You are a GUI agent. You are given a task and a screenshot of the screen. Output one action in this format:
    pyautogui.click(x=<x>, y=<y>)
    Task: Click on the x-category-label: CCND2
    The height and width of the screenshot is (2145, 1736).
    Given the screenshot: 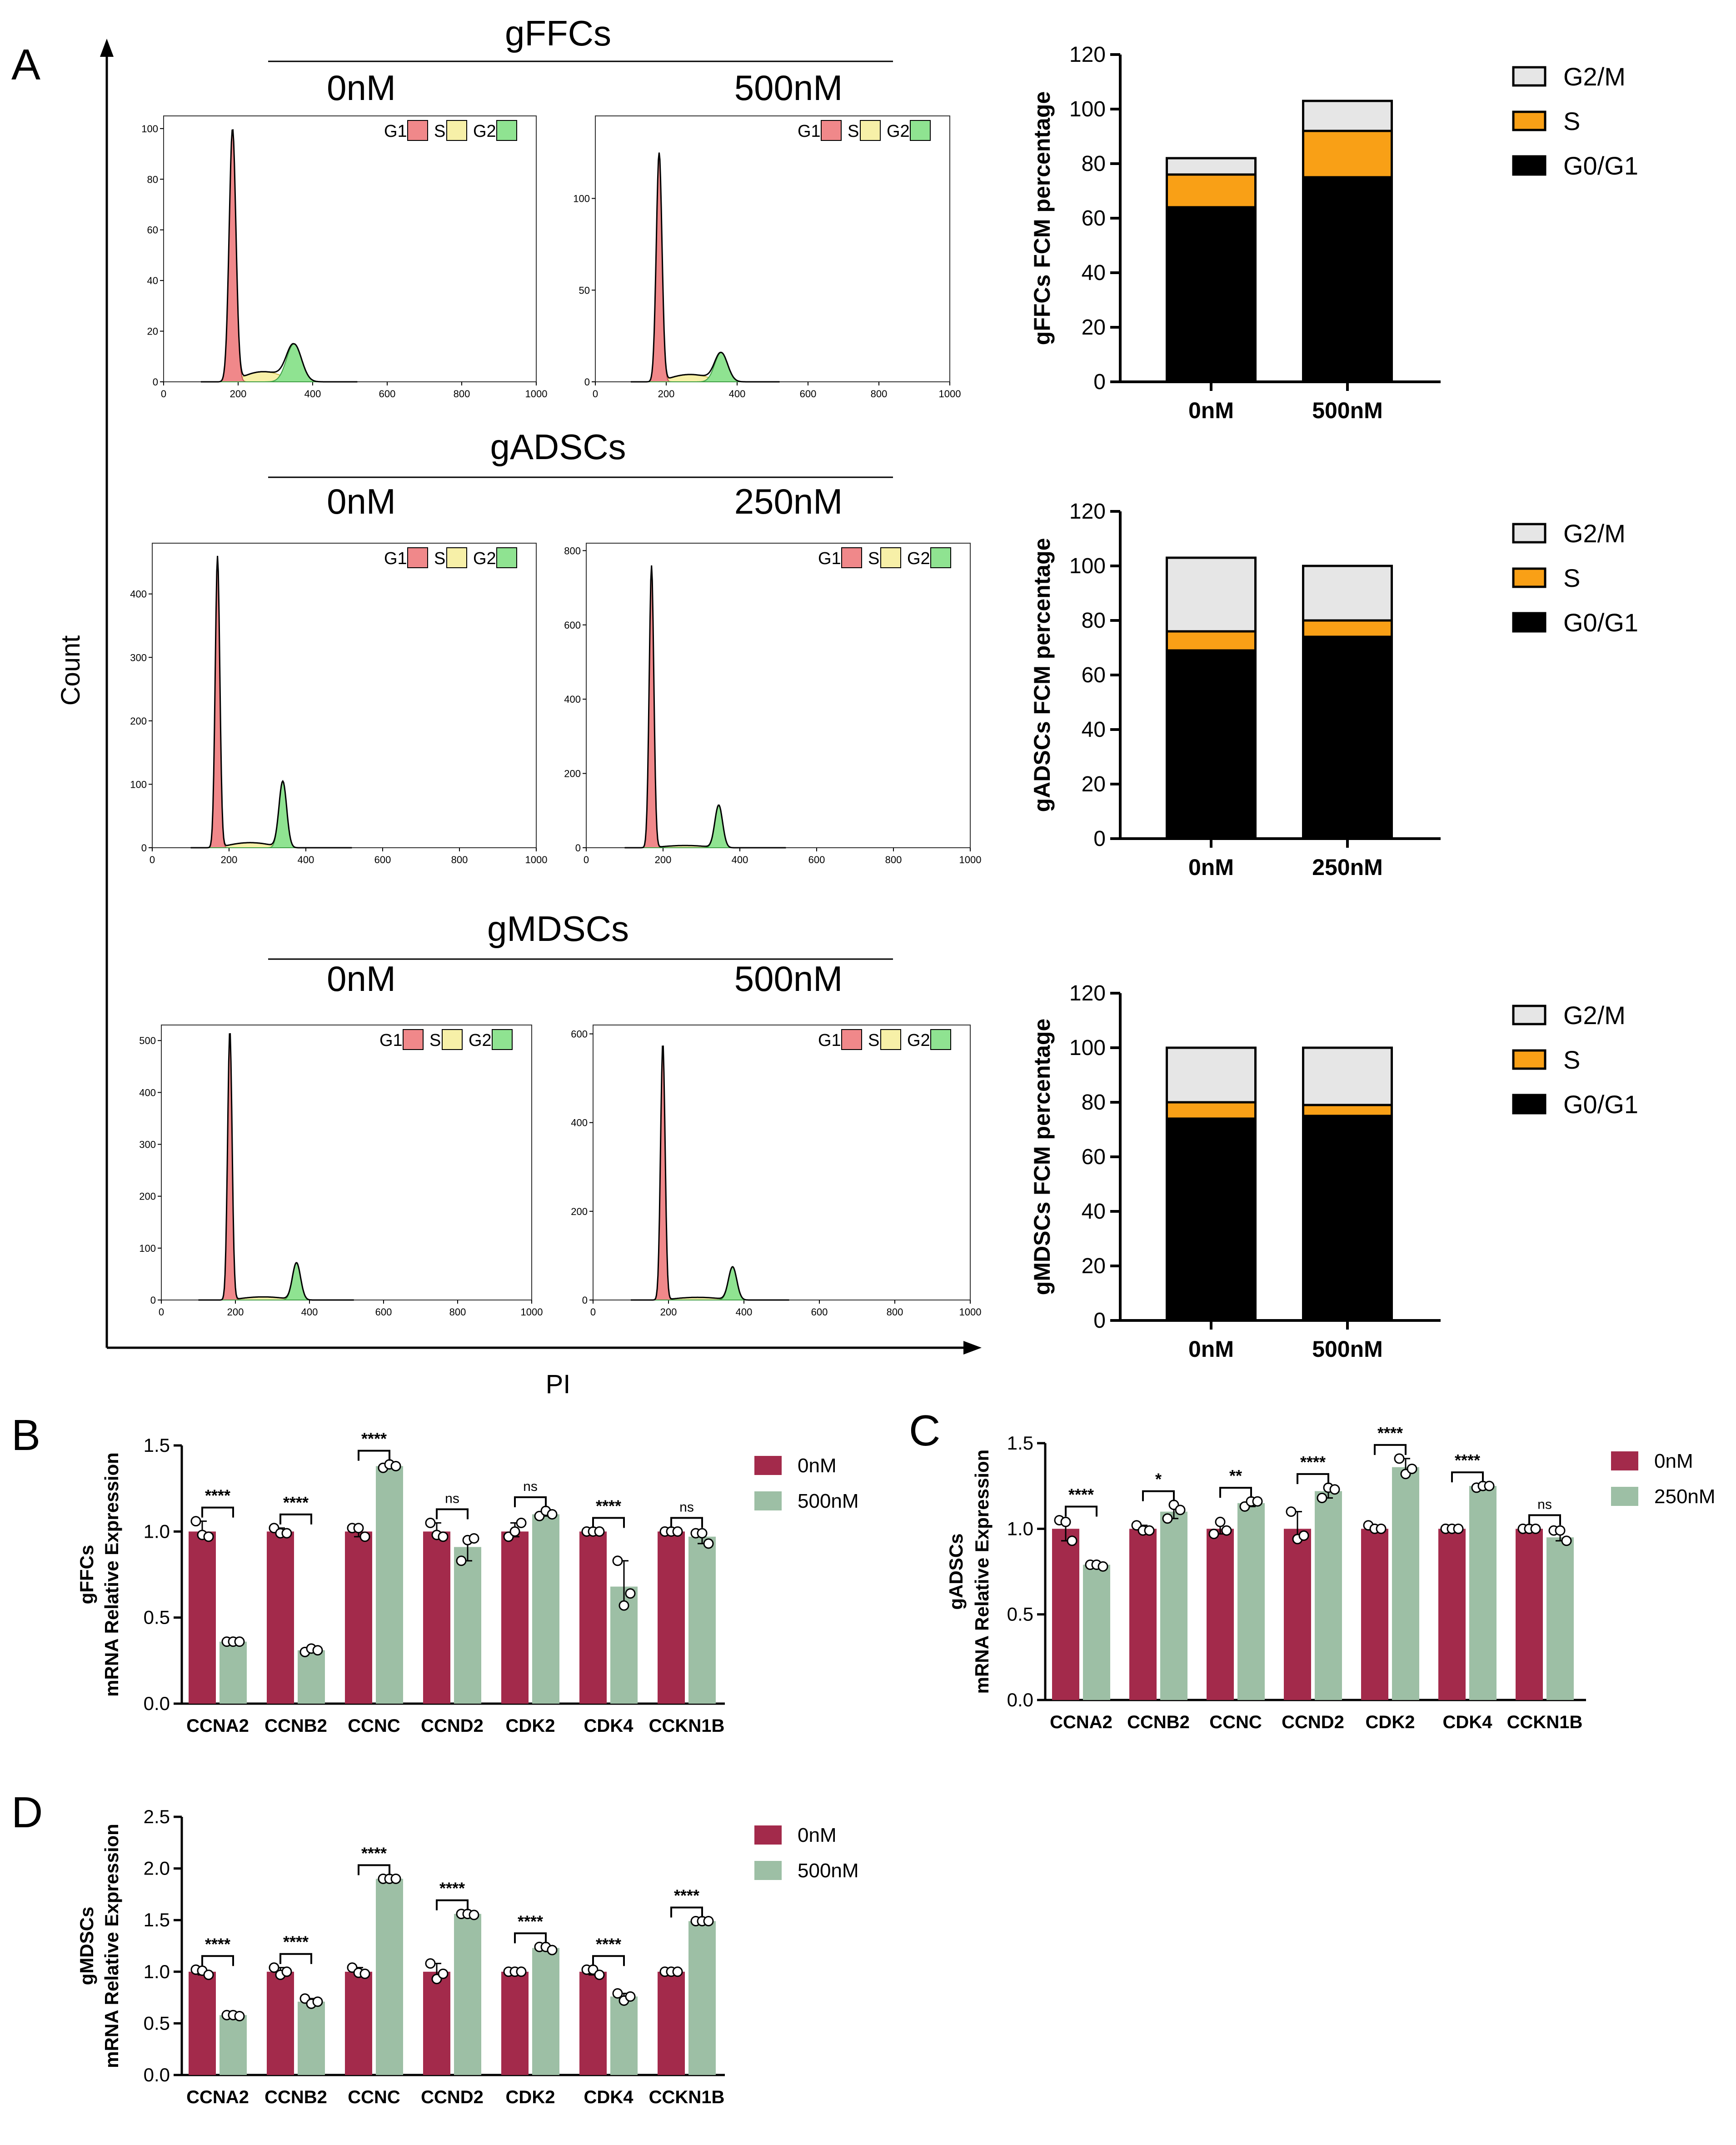 What is the action you would take?
    pyautogui.click(x=453, y=1726)
    